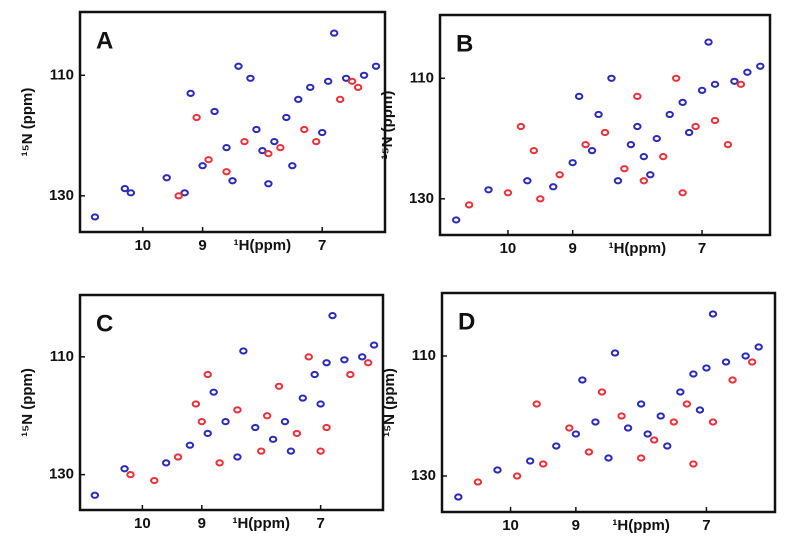 This screenshot has width=800, height=559. What do you see at coordinates (260, 523) in the screenshot?
I see `x-axis-label: ¹H(ppm)` at bounding box center [260, 523].